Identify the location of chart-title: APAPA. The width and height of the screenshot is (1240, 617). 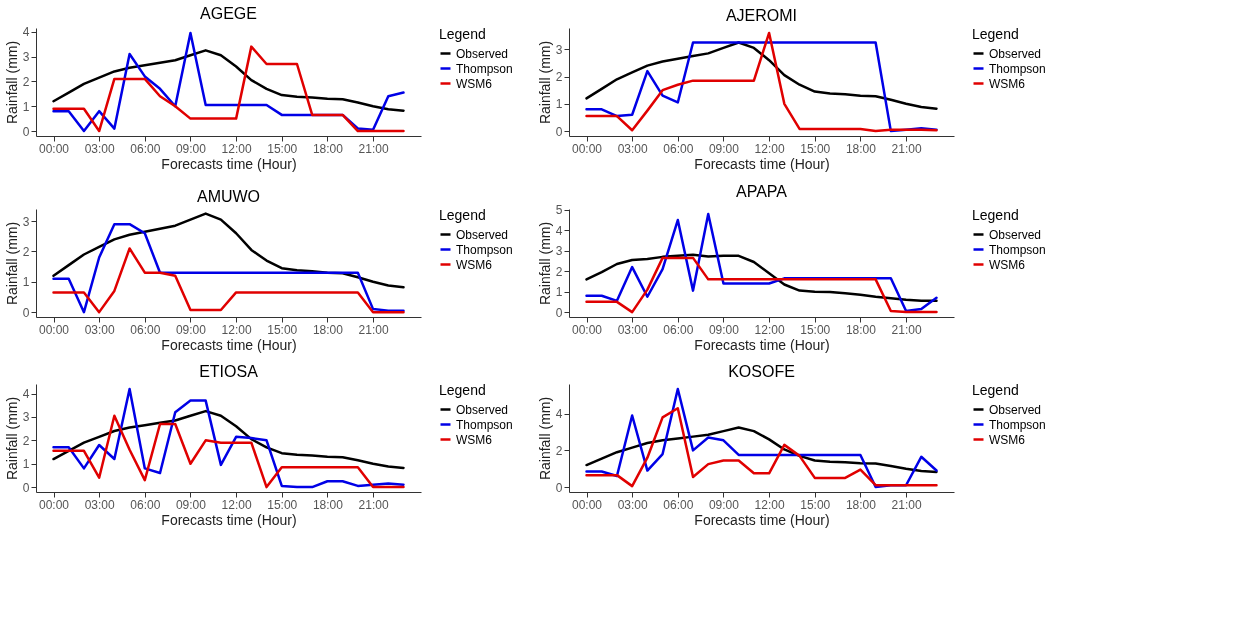
(762, 191).